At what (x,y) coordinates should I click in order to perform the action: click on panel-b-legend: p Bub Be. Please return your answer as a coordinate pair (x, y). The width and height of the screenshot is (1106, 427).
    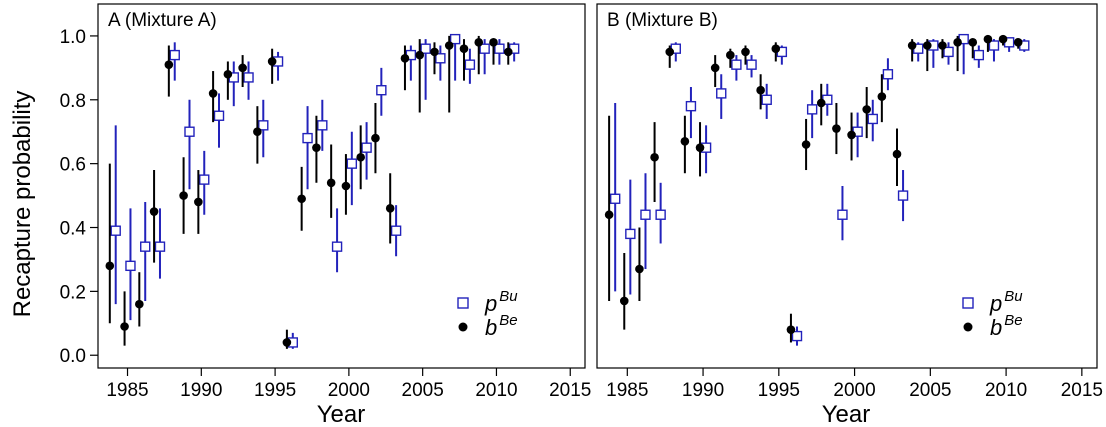
    Looking at the image, I should click on (992, 314).